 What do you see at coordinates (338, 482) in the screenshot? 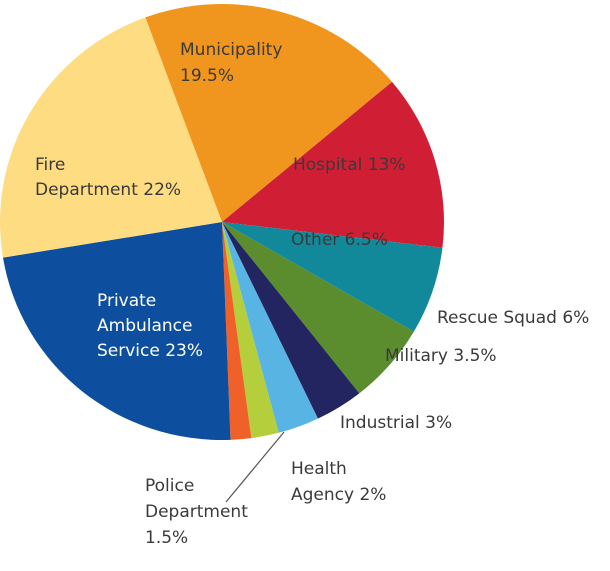
I see `label-health-agency: Health Agency 2%` at bounding box center [338, 482].